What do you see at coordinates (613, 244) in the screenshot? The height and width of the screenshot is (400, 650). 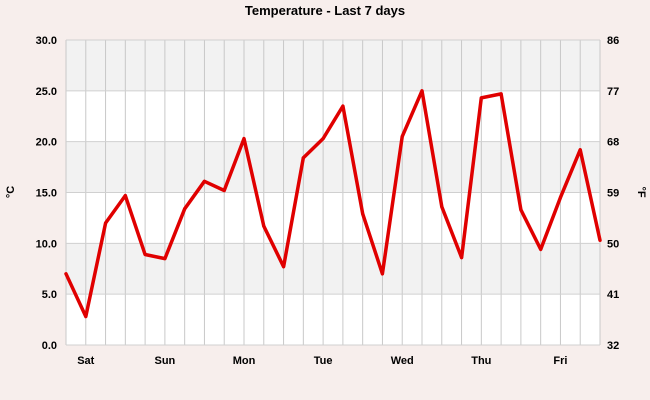 I see `right-tick-label: 50` at bounding box center [613, 244].